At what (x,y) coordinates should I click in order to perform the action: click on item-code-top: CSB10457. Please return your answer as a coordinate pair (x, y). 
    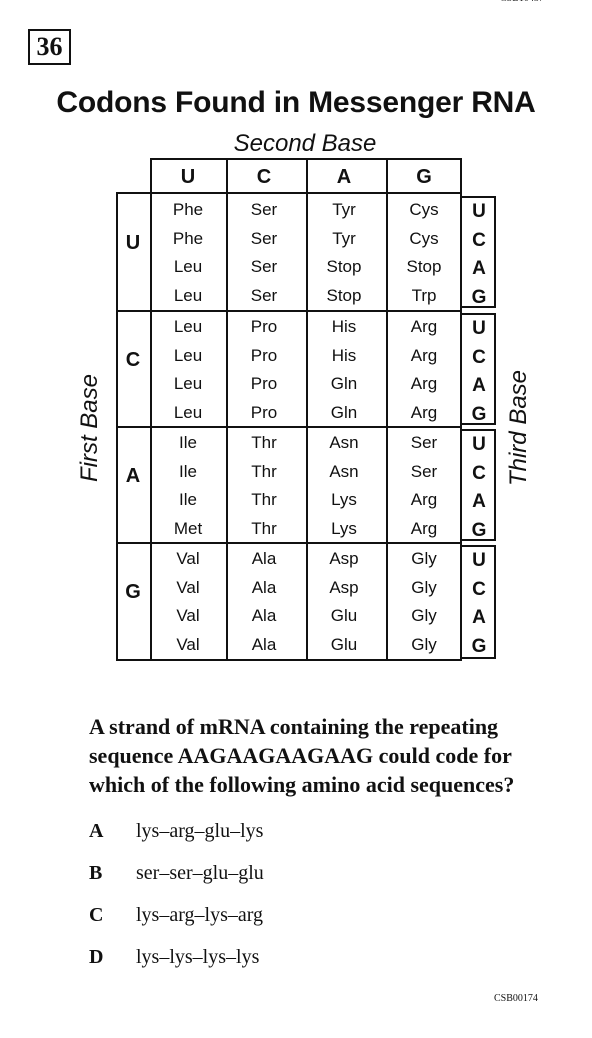
    Looking at the image, I should click on (522, 2).